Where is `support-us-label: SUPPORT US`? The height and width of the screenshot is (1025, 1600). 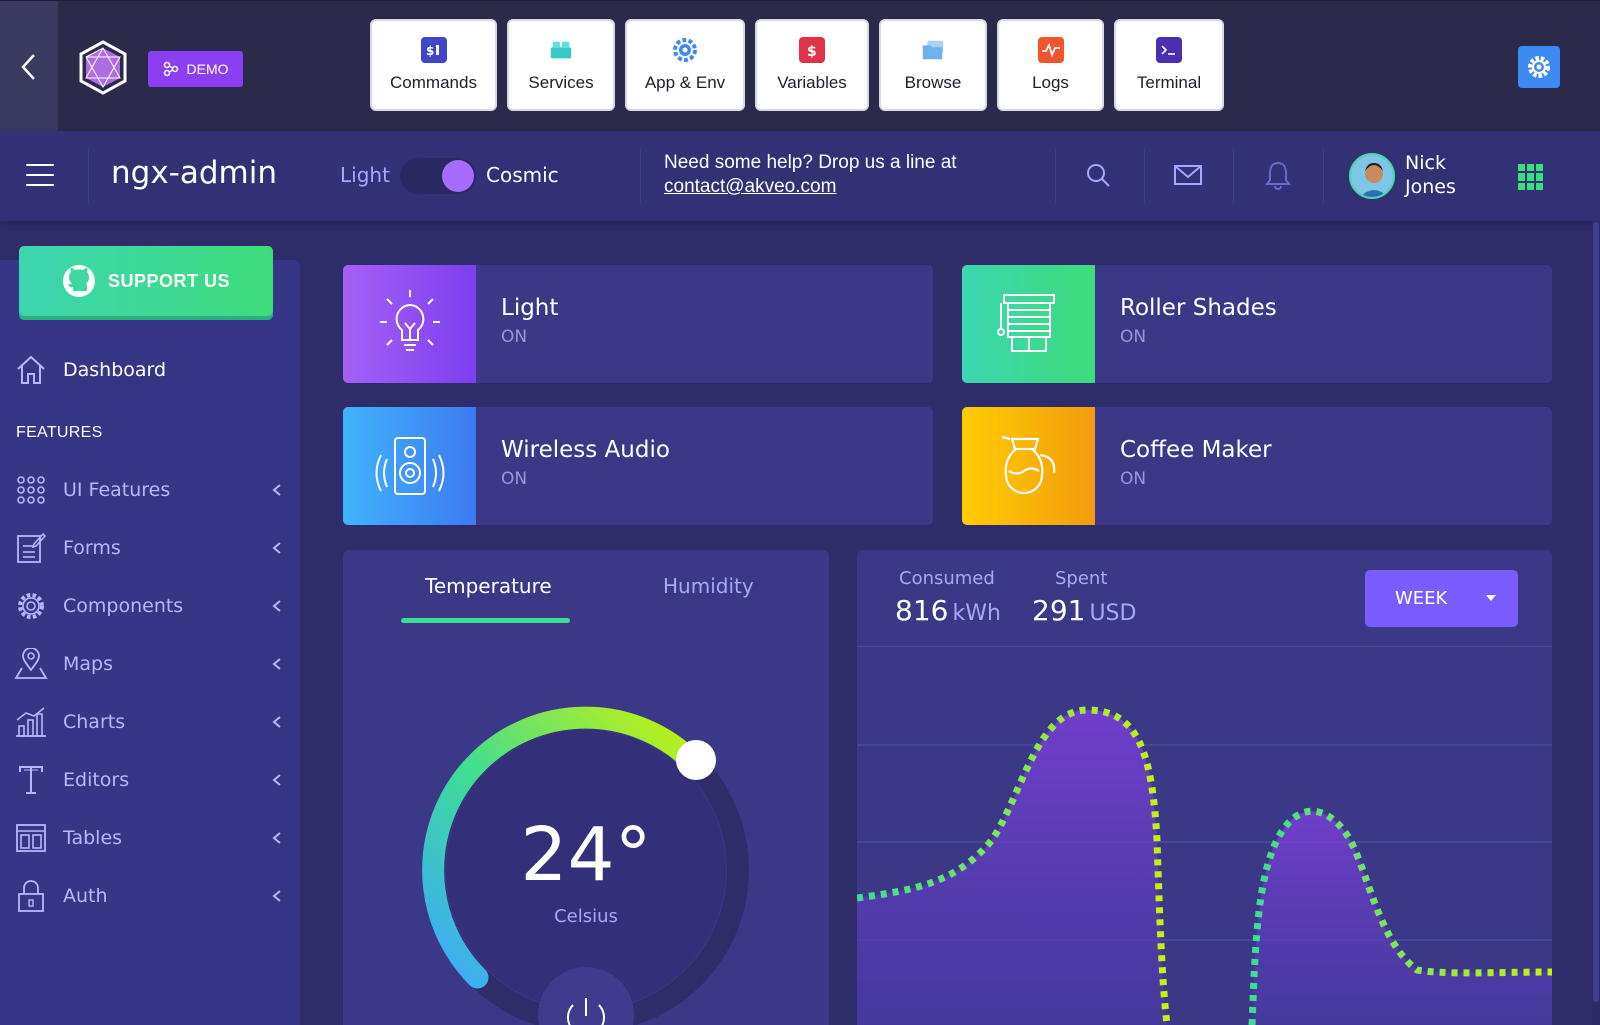 support-us-label: SUPPORT US is located at coordinates (169, 280).